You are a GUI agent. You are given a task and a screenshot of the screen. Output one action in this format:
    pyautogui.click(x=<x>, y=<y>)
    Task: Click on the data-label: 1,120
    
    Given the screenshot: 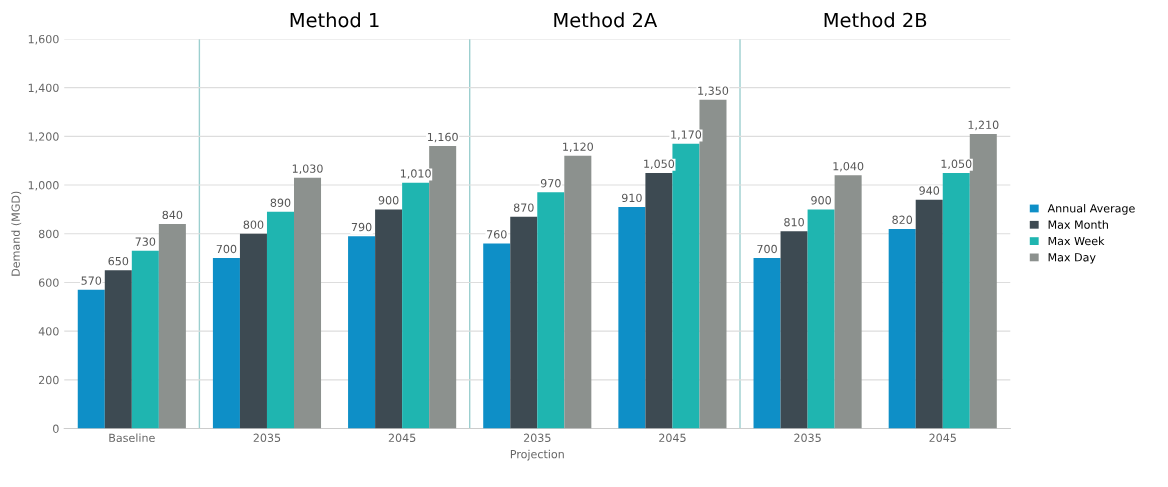 What is the action you would take?
    pyautogui.click(x=578, y=147)
    